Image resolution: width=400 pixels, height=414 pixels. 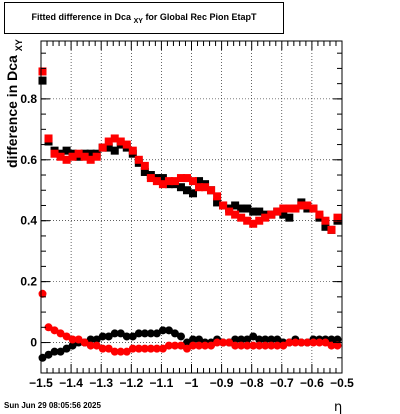 What do you see at coordinates (192, 383) in the screenshot?
I see `x-tick-label: −1` at bounding box center [192, 383].